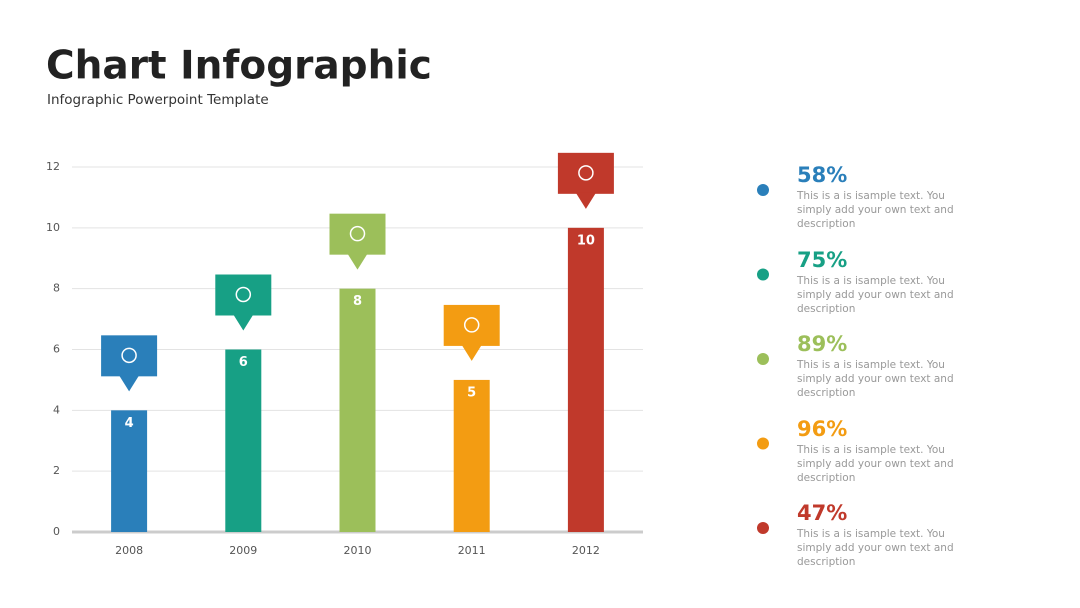 This screenshot has height=608, width=1080. I want to click on y-tick-label: 8, so click(56, 288).